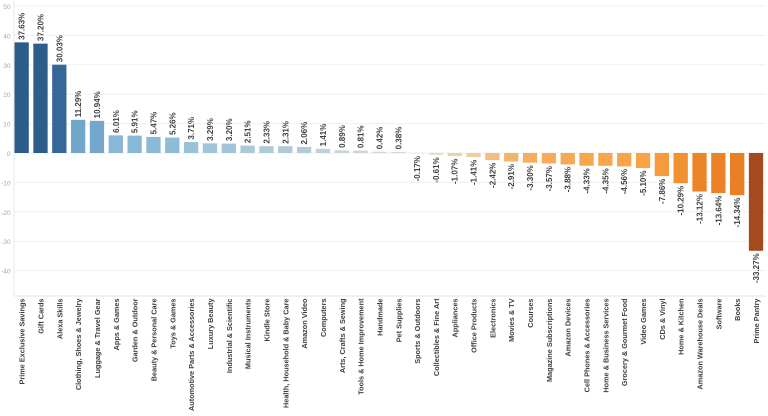 This screenshot has height=416, width=768. What do you see at coordinates (210, 324) in the screenshot?
I see `svg-text: Luxury Beauty` at bounding box center [210, 324].